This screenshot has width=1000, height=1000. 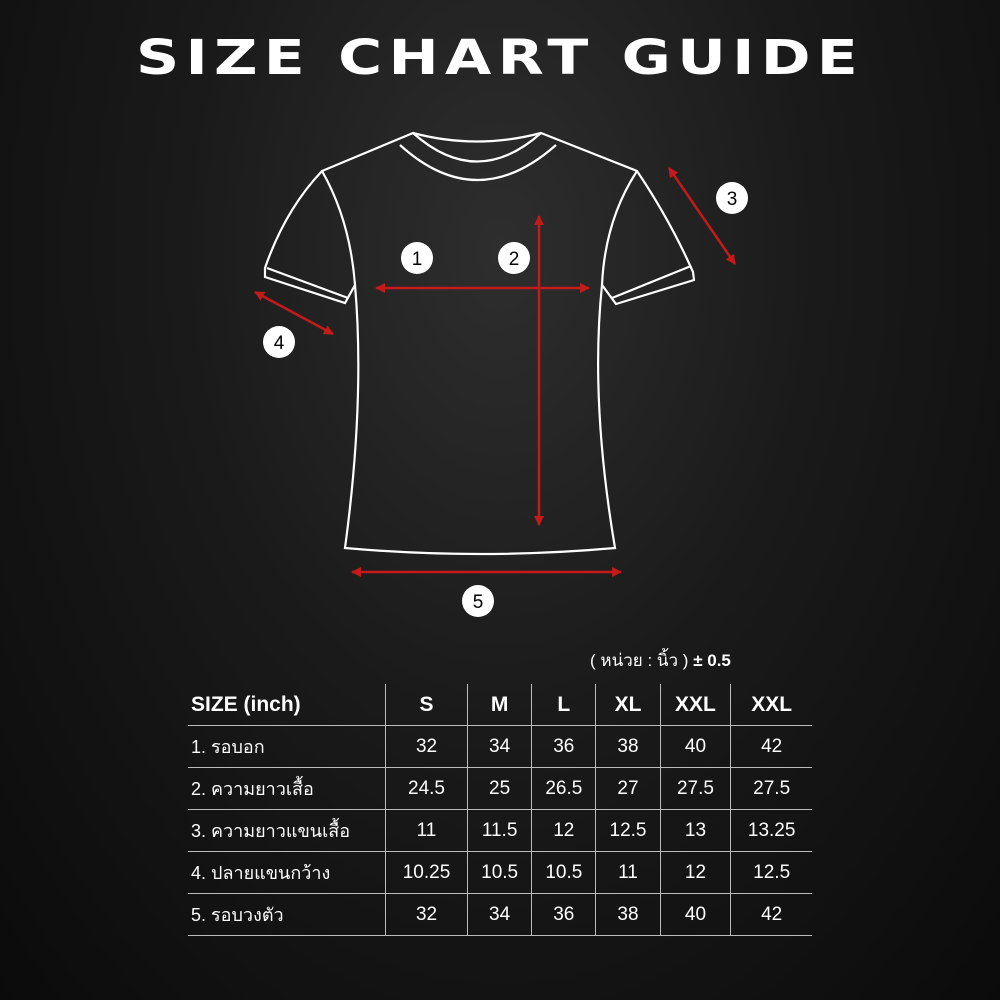 I want to click on measurement-label: 1. รอบอก, so click(x=287, y=746).